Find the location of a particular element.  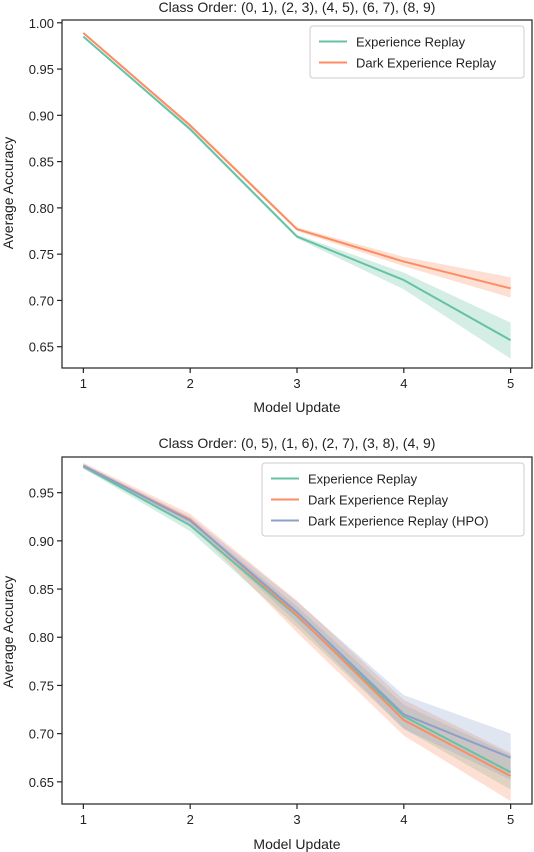

chart-top-x-axis: 1 2 3 4 5 is located at coordinates (297, 379).